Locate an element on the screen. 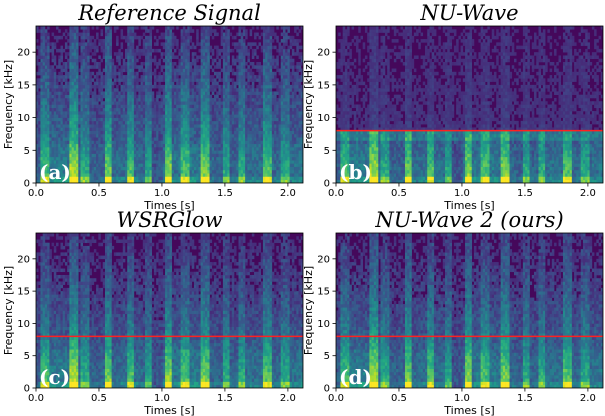 The image size is (605, 416). panel-label: (d) is located at coordinates (355, 377).